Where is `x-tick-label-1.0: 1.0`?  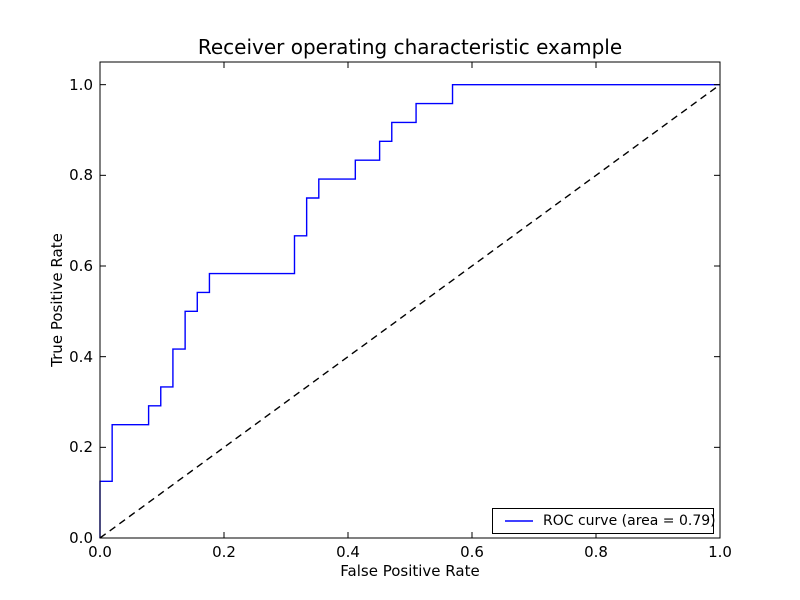
x-tick-label-1.0: 1.0 is located at coordinates (720, 552).